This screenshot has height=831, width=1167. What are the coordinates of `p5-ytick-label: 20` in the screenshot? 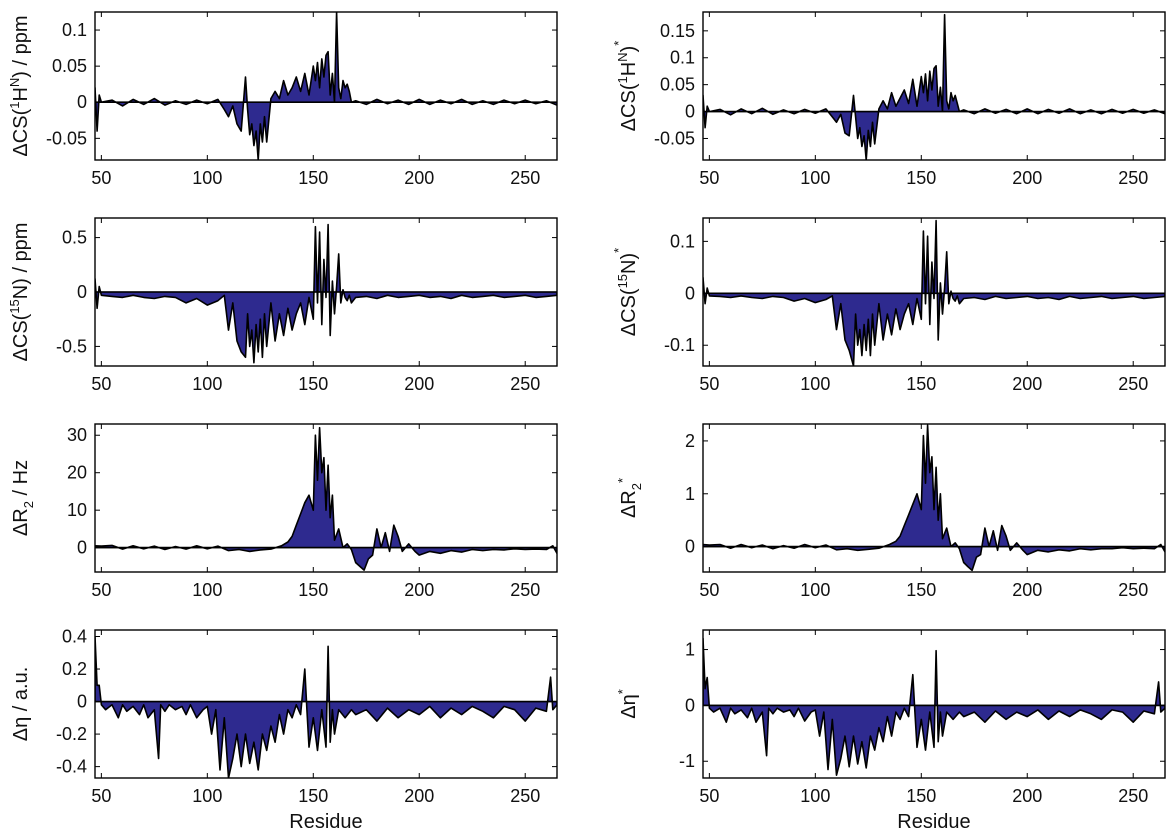 It's located at (77, 473).